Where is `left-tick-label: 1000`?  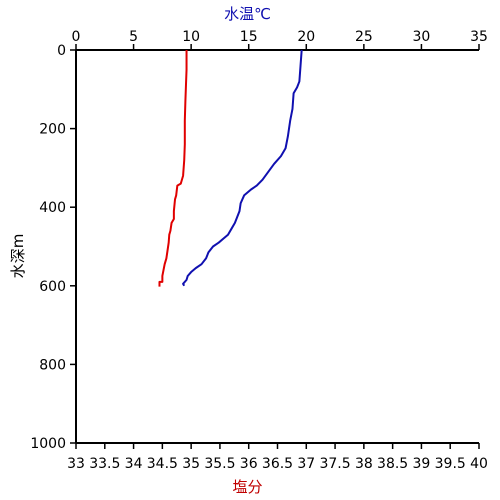
left-tick-label: 1000 is located at coordinates (48, 444).